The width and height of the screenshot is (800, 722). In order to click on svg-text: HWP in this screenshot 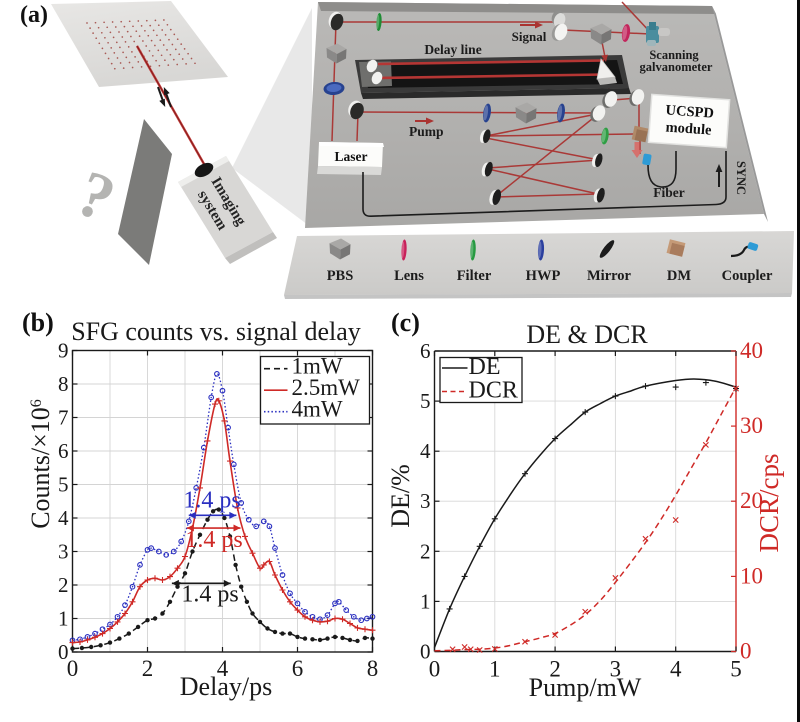, I will do `click(543, 276)`.